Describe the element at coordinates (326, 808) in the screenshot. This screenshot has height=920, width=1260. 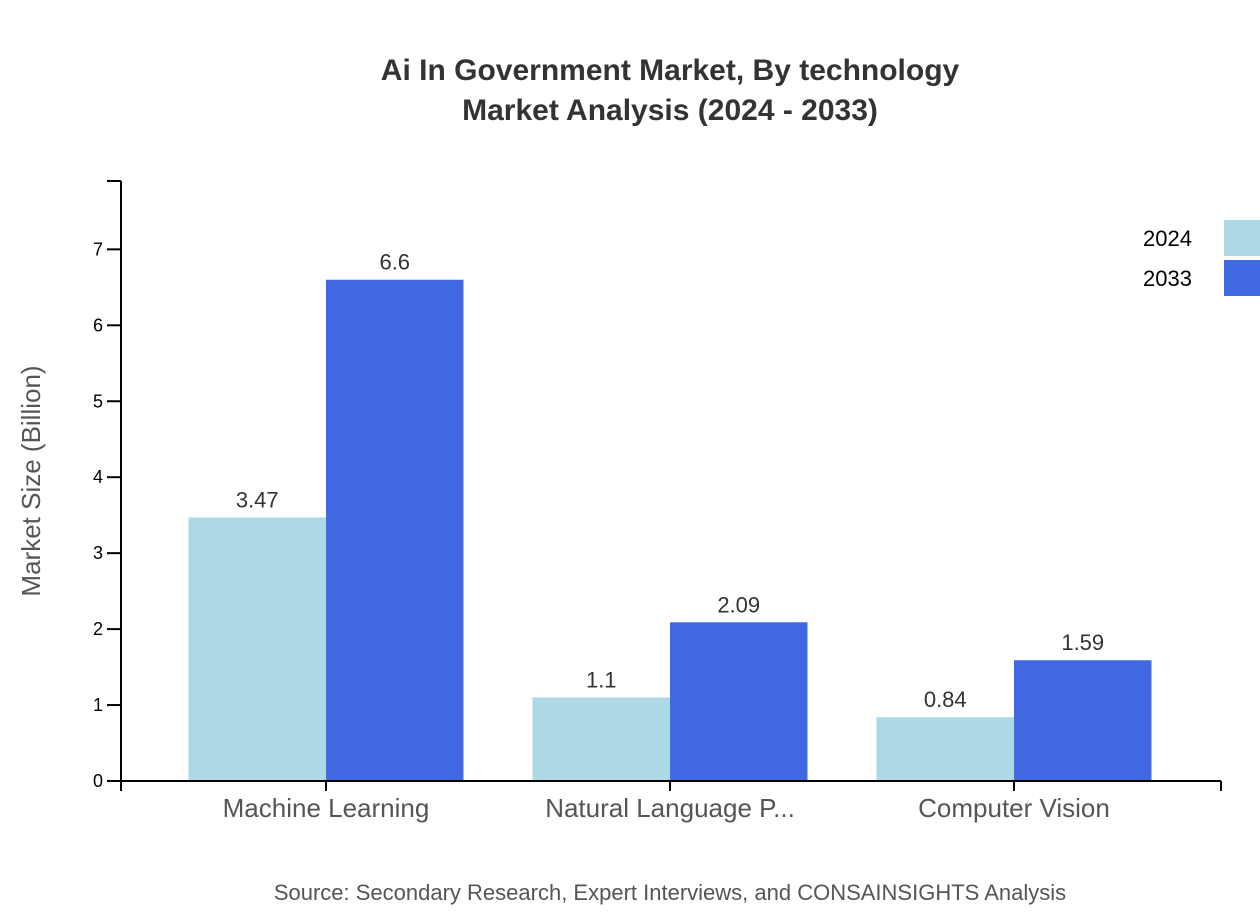
I see `x-tick-label: Machine Learning` at that location.